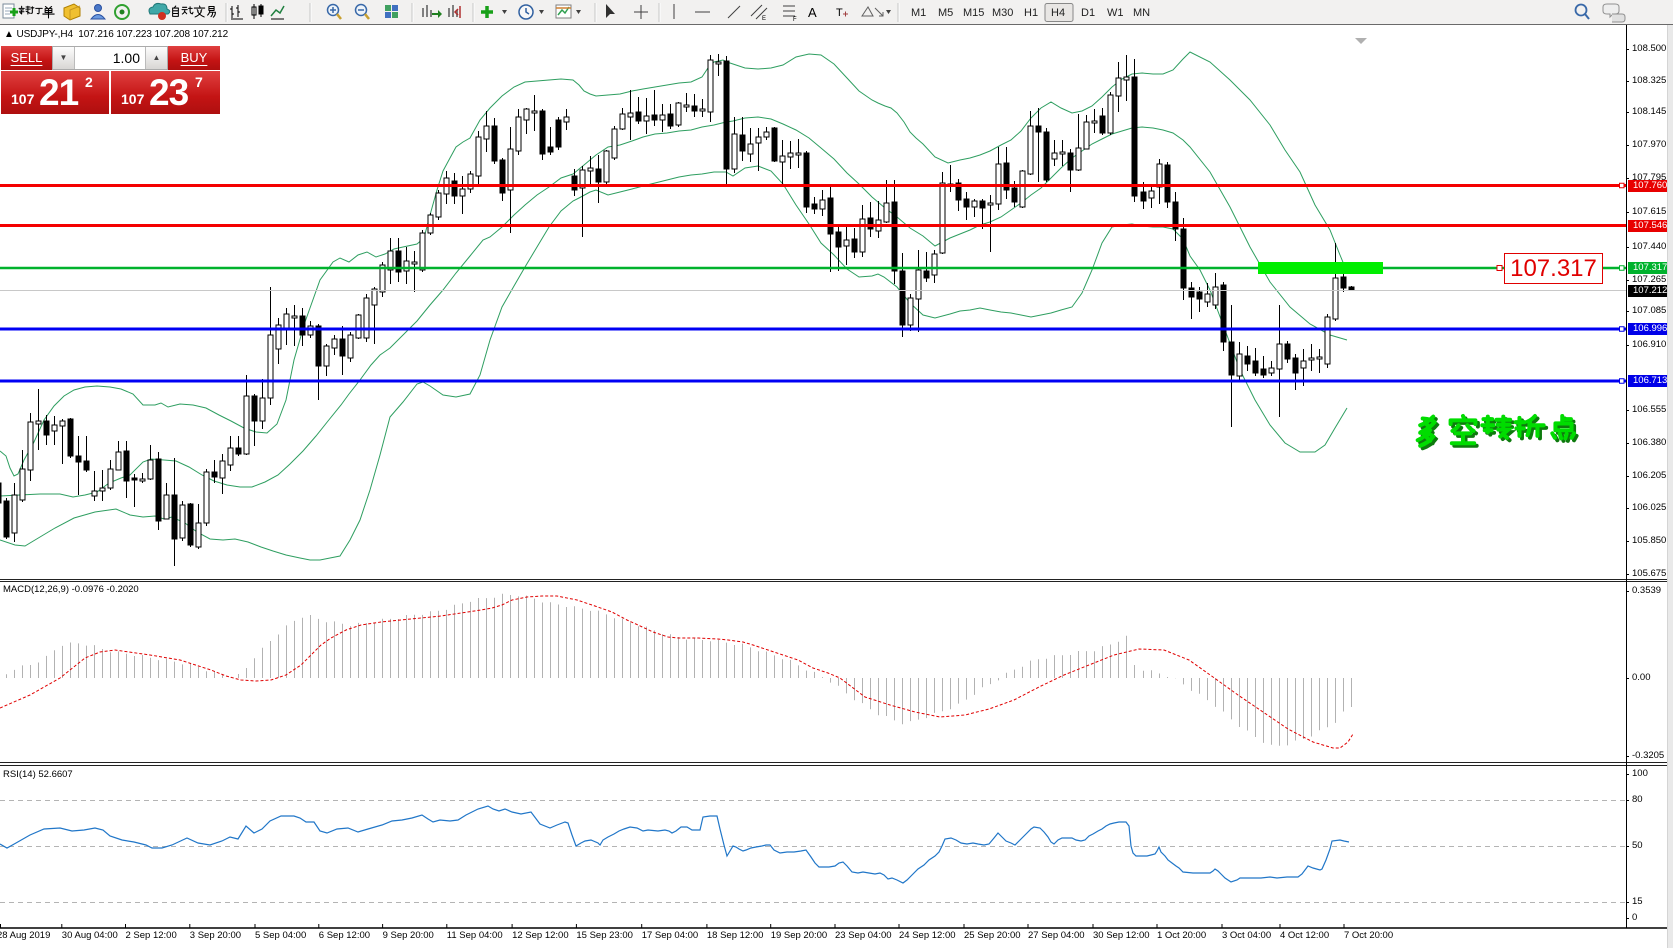 This screenshot has height=948, width=1673. Describe the element at coordinates (1115, 13) in the screenshot. I see `svg-text: W1` at that location.